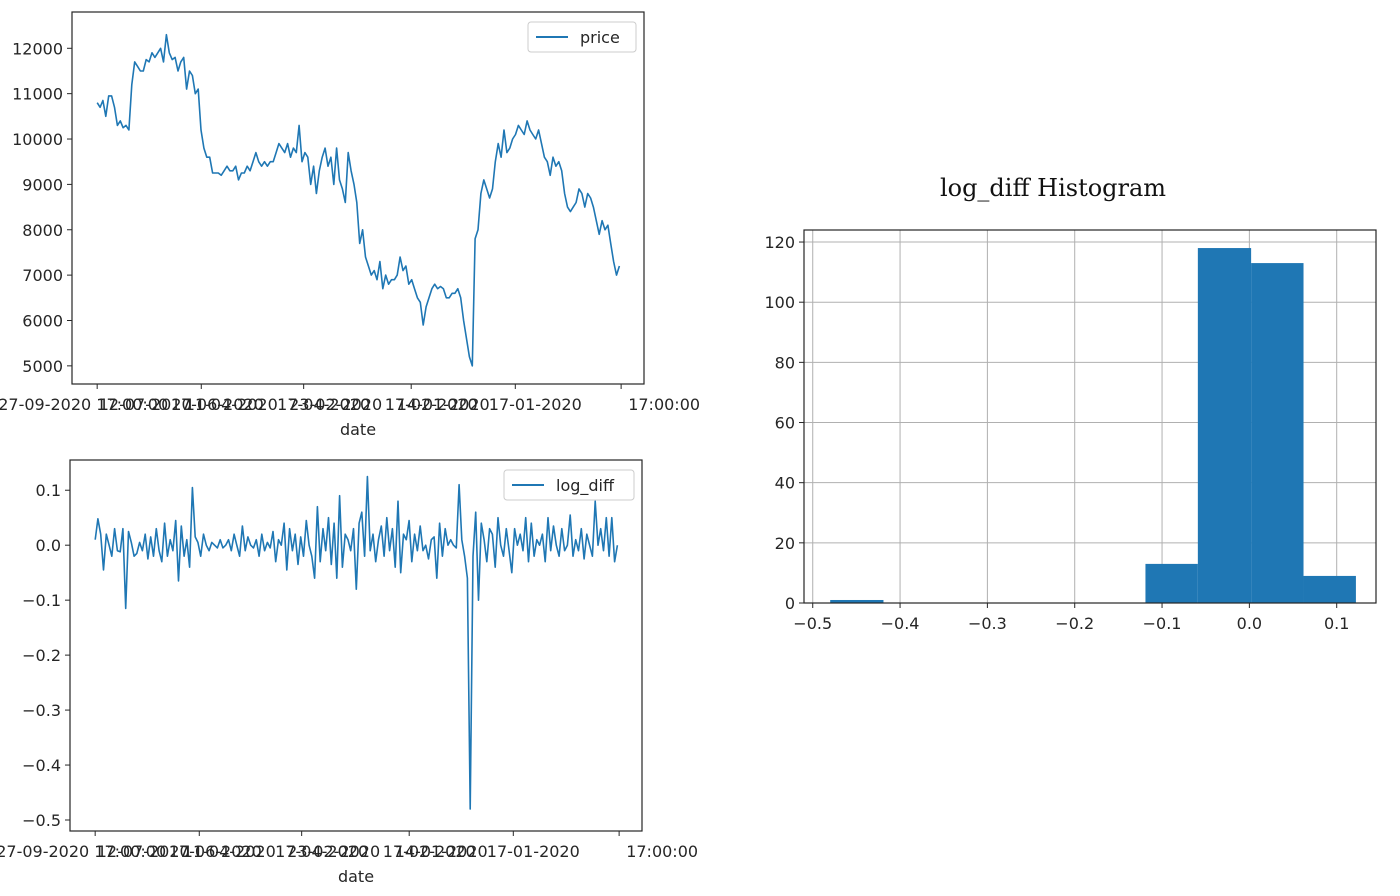  Describe the element at coordinates (785, 543) in the screenshot. I see `y-tick-label: 20` at that location.